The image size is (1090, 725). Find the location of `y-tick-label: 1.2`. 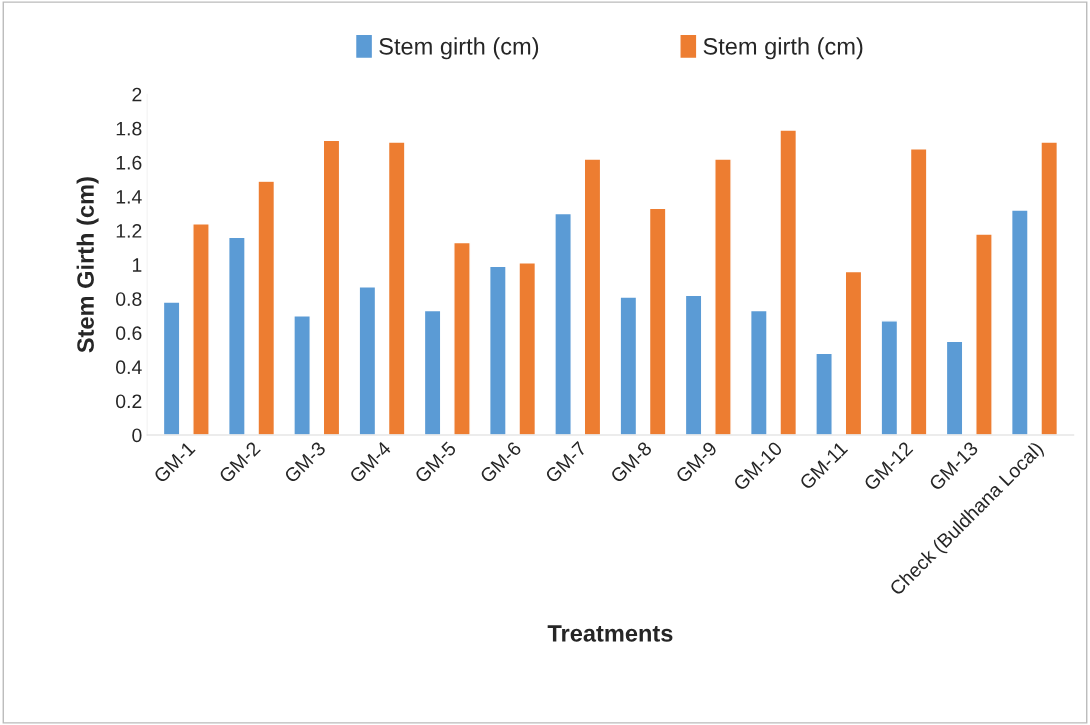

y-tick-label: 1.2 is located at coordinates (129, 231).